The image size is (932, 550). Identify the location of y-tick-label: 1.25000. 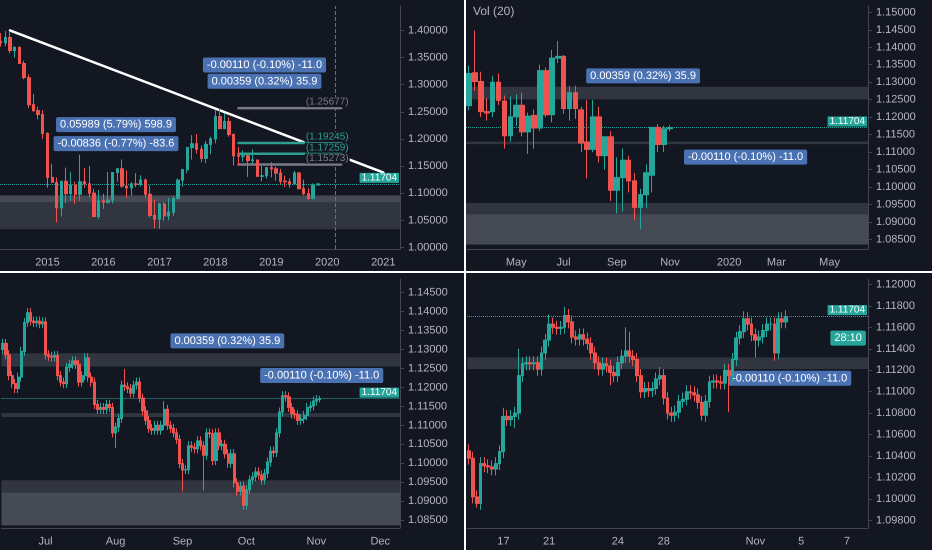
(428, 112).